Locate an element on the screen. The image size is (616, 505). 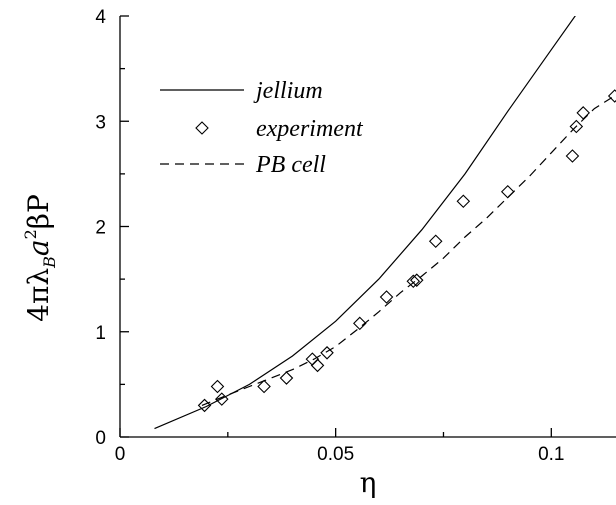
legend-label-pb-cell: PB cell is located at coordinates (290, 165).